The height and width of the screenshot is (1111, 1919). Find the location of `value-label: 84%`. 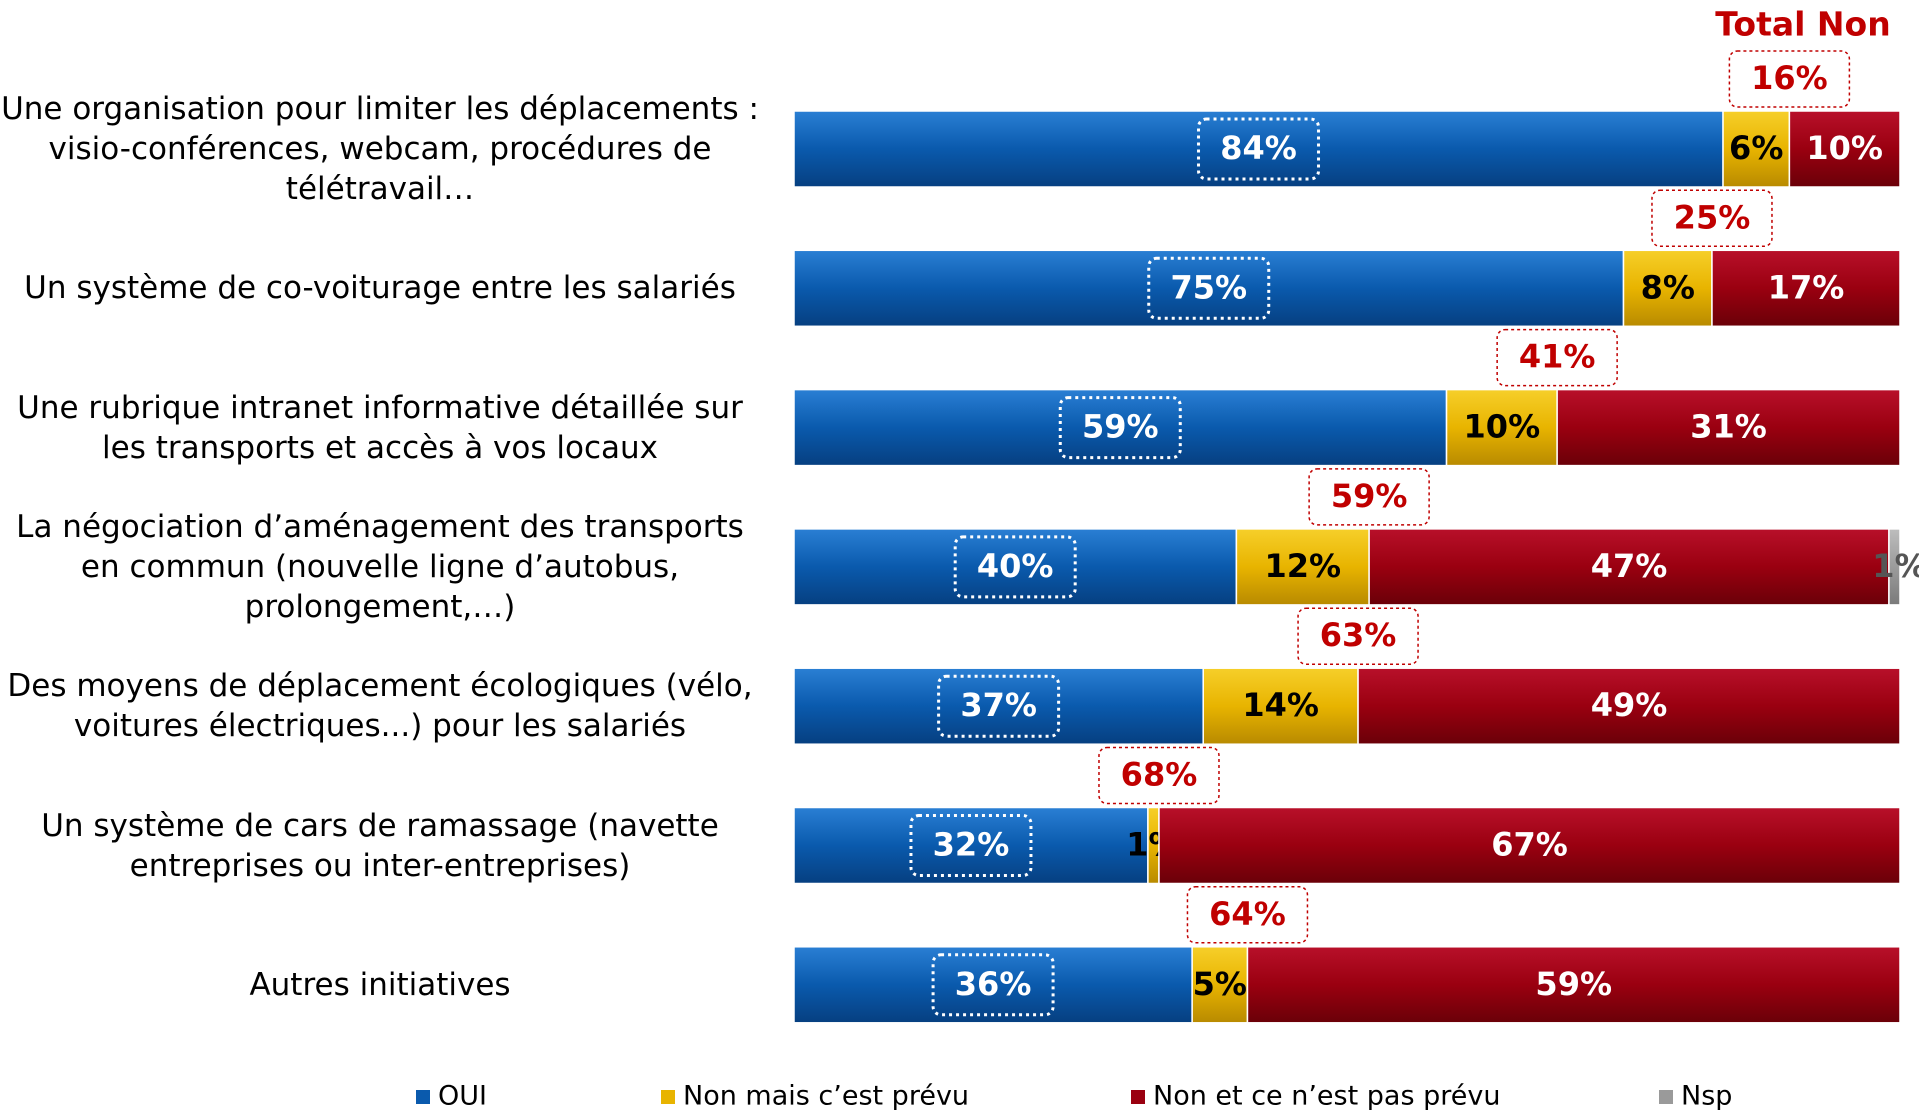

value-label: 84% is located at coordinates (1258, 148).